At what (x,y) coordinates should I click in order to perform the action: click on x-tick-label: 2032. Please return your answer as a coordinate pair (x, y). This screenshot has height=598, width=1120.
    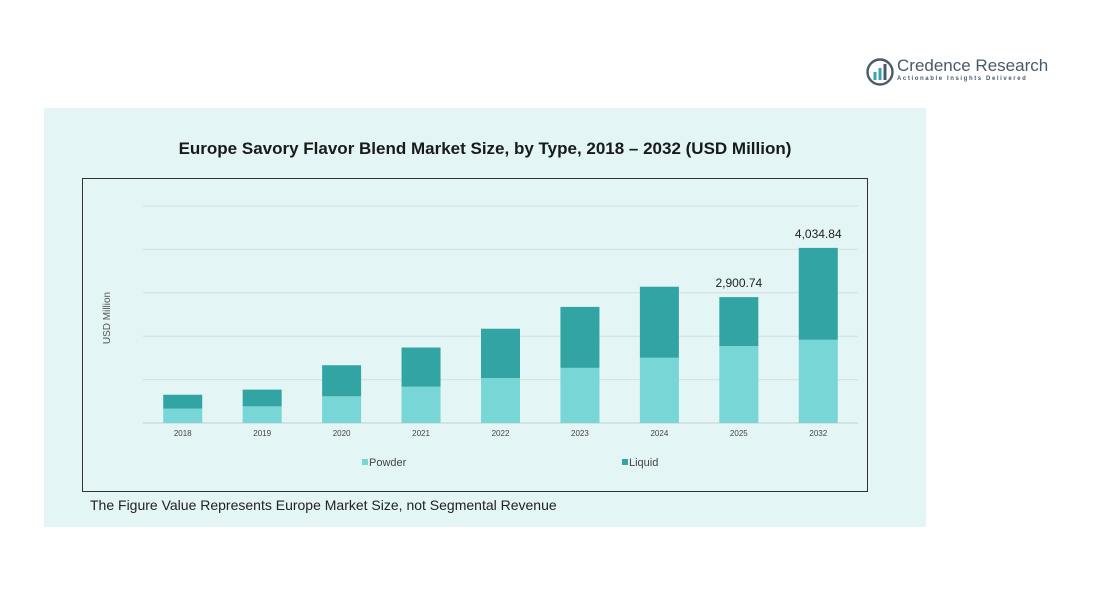
    Looking at the image, I should click on (818, 433).